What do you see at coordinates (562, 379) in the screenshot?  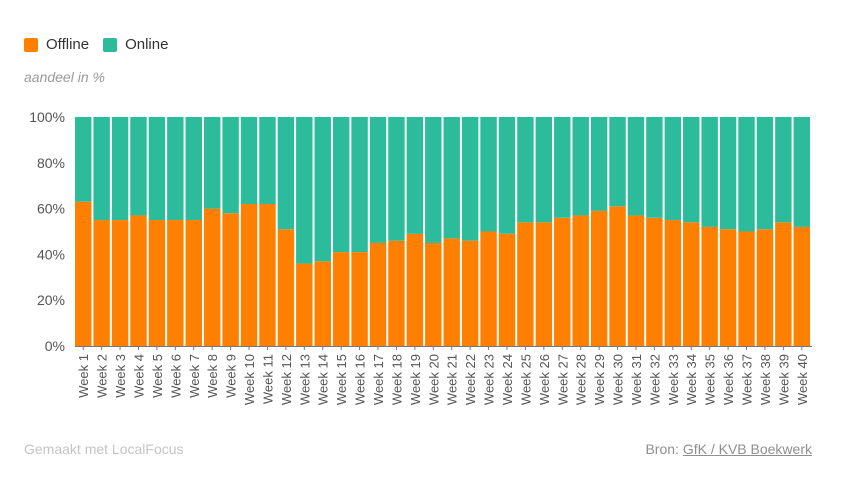 I see `x-tick-label: Week 27` at bounding box center [562, 379].